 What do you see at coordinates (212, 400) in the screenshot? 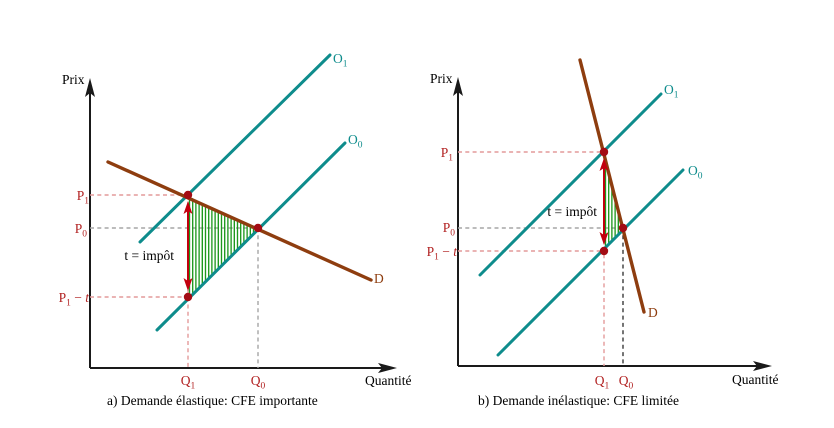
I see `panel-a-caption: a) Demande élastique: CFE importante` at bounding box center [212, 400].